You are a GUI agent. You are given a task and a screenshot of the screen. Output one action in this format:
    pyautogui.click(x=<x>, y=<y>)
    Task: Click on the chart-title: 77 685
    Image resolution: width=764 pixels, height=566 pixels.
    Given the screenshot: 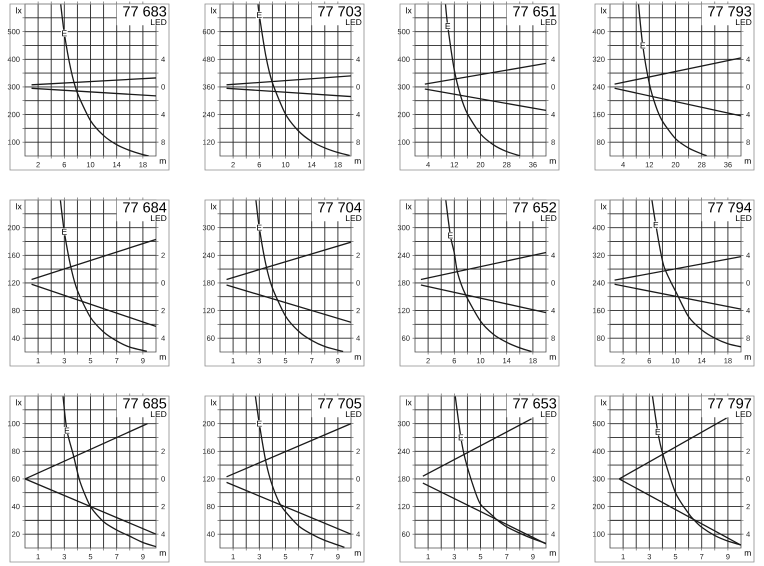 What is the action you would take?
    pyautogui.click(x=144, y=403)
    